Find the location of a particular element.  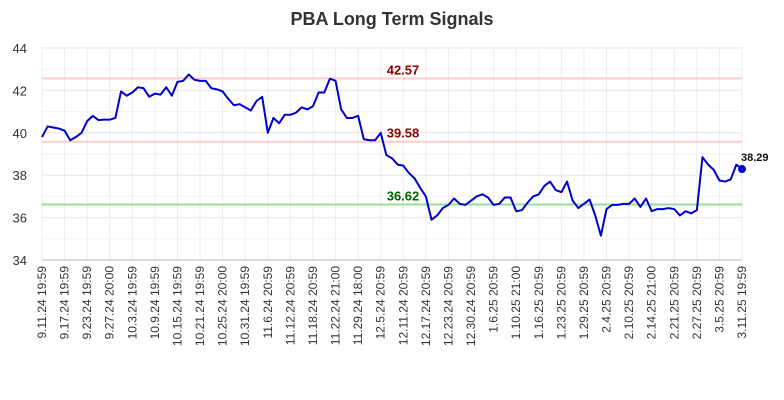

x-tick-label: 1.10.25 21:00 is located at coordinates (516, 303).